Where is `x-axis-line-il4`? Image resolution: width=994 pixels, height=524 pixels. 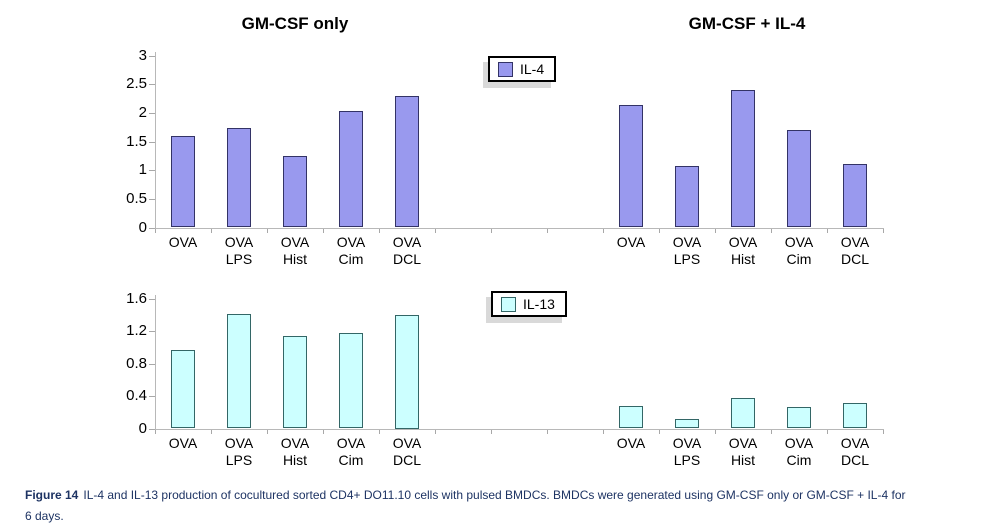 x-axis-line-il4 is located at coordinates (517, 228).